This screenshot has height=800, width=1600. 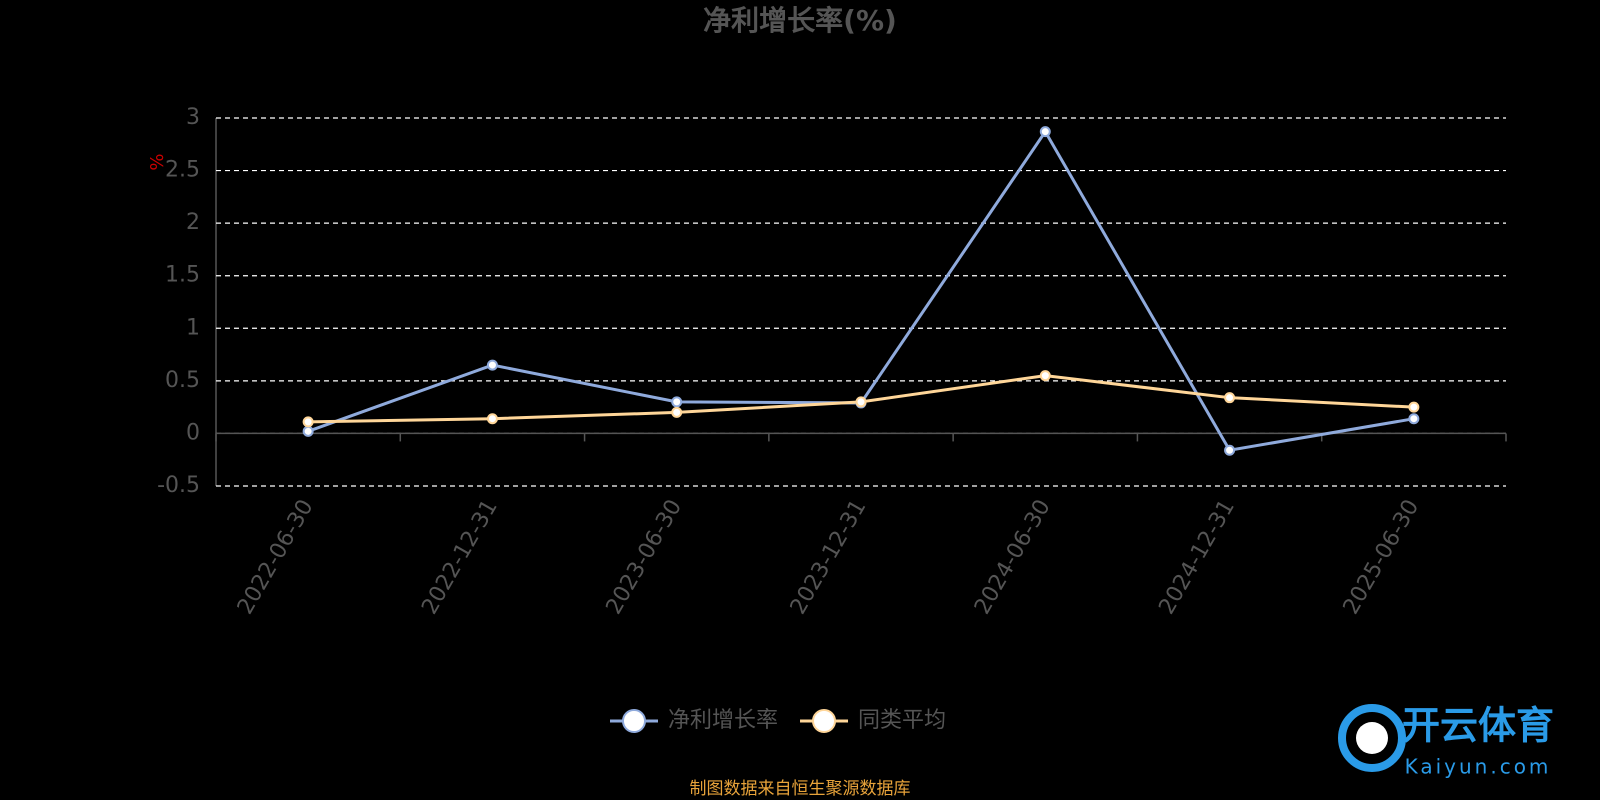 What do you see at coordinates (182, 275) in the screenshot?
I see `y-tick-label: 1.5` at bounding box center [182, 275].